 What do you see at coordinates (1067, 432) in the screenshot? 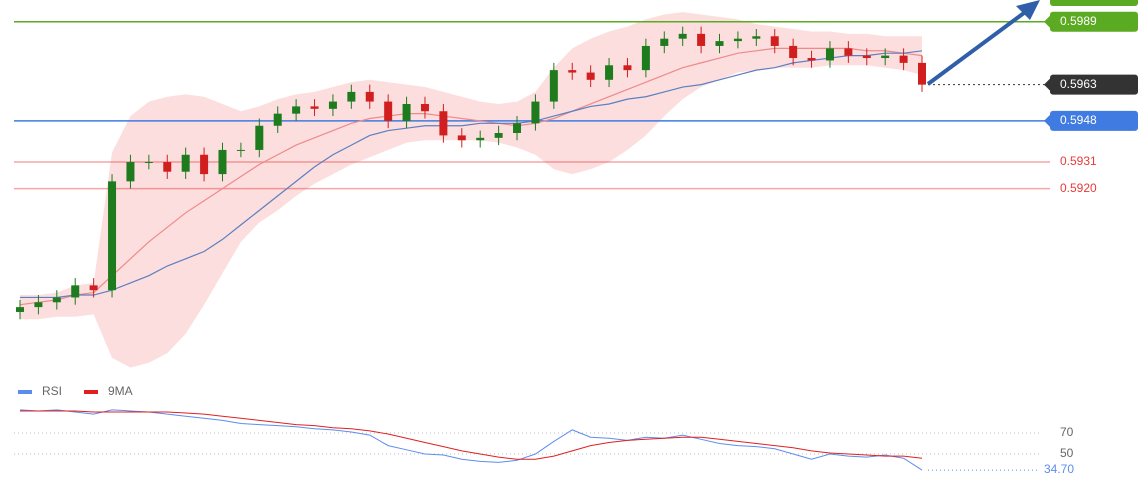
I see `y-tick-label: 70` at bounding box center [1067, 432].